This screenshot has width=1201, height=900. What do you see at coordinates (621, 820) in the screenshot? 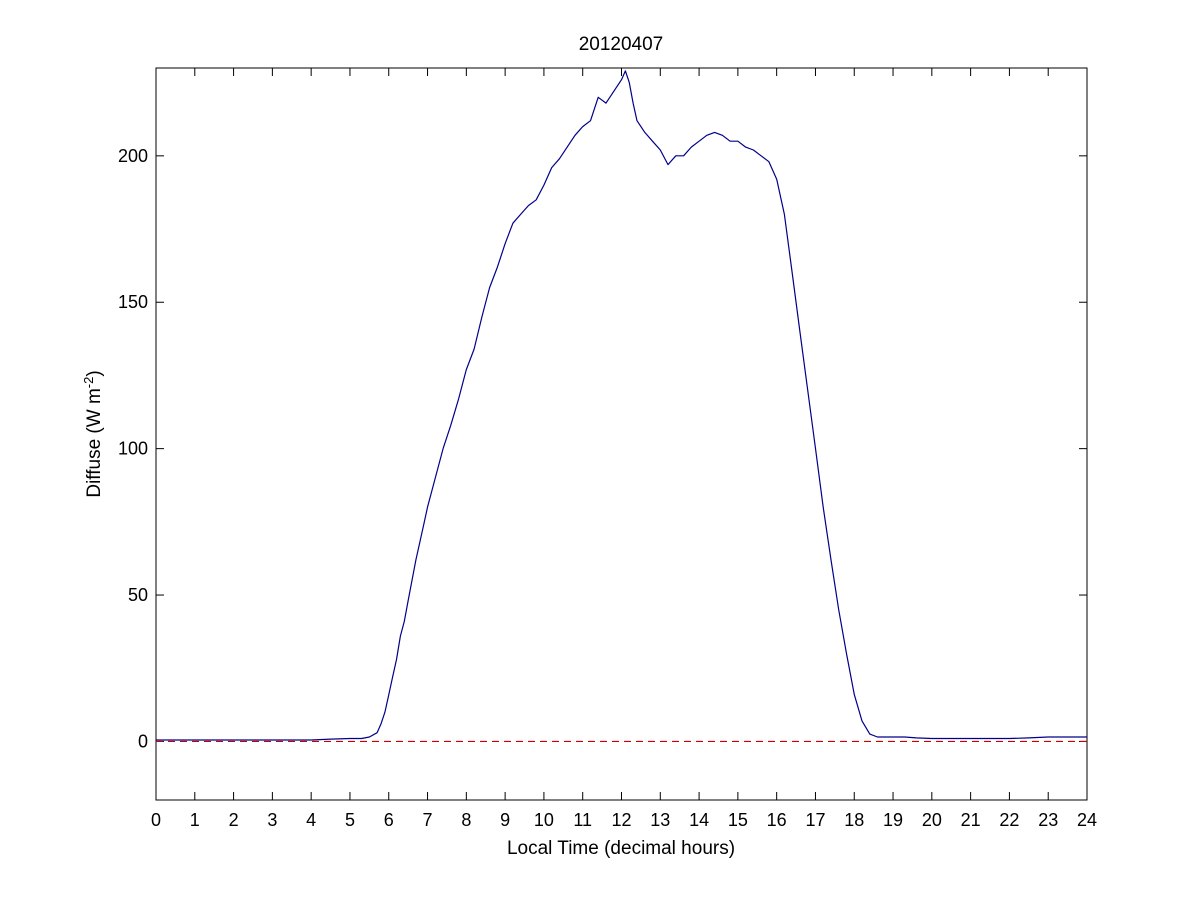
I see `x-tick-label: 12` at bounding box center [621, 820].